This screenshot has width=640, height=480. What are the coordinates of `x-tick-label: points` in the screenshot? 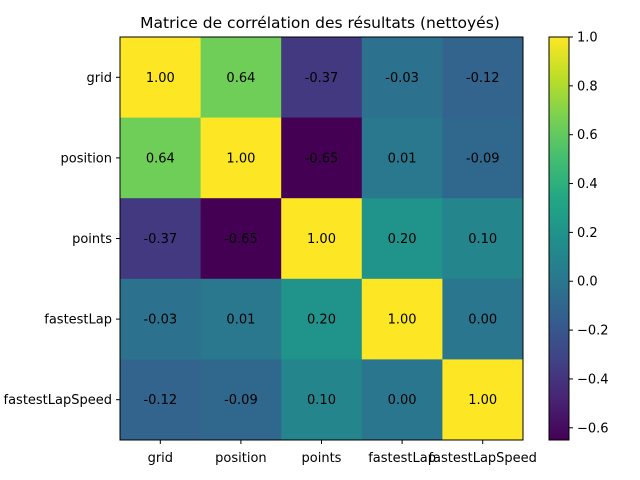 It's located at (322, 458).